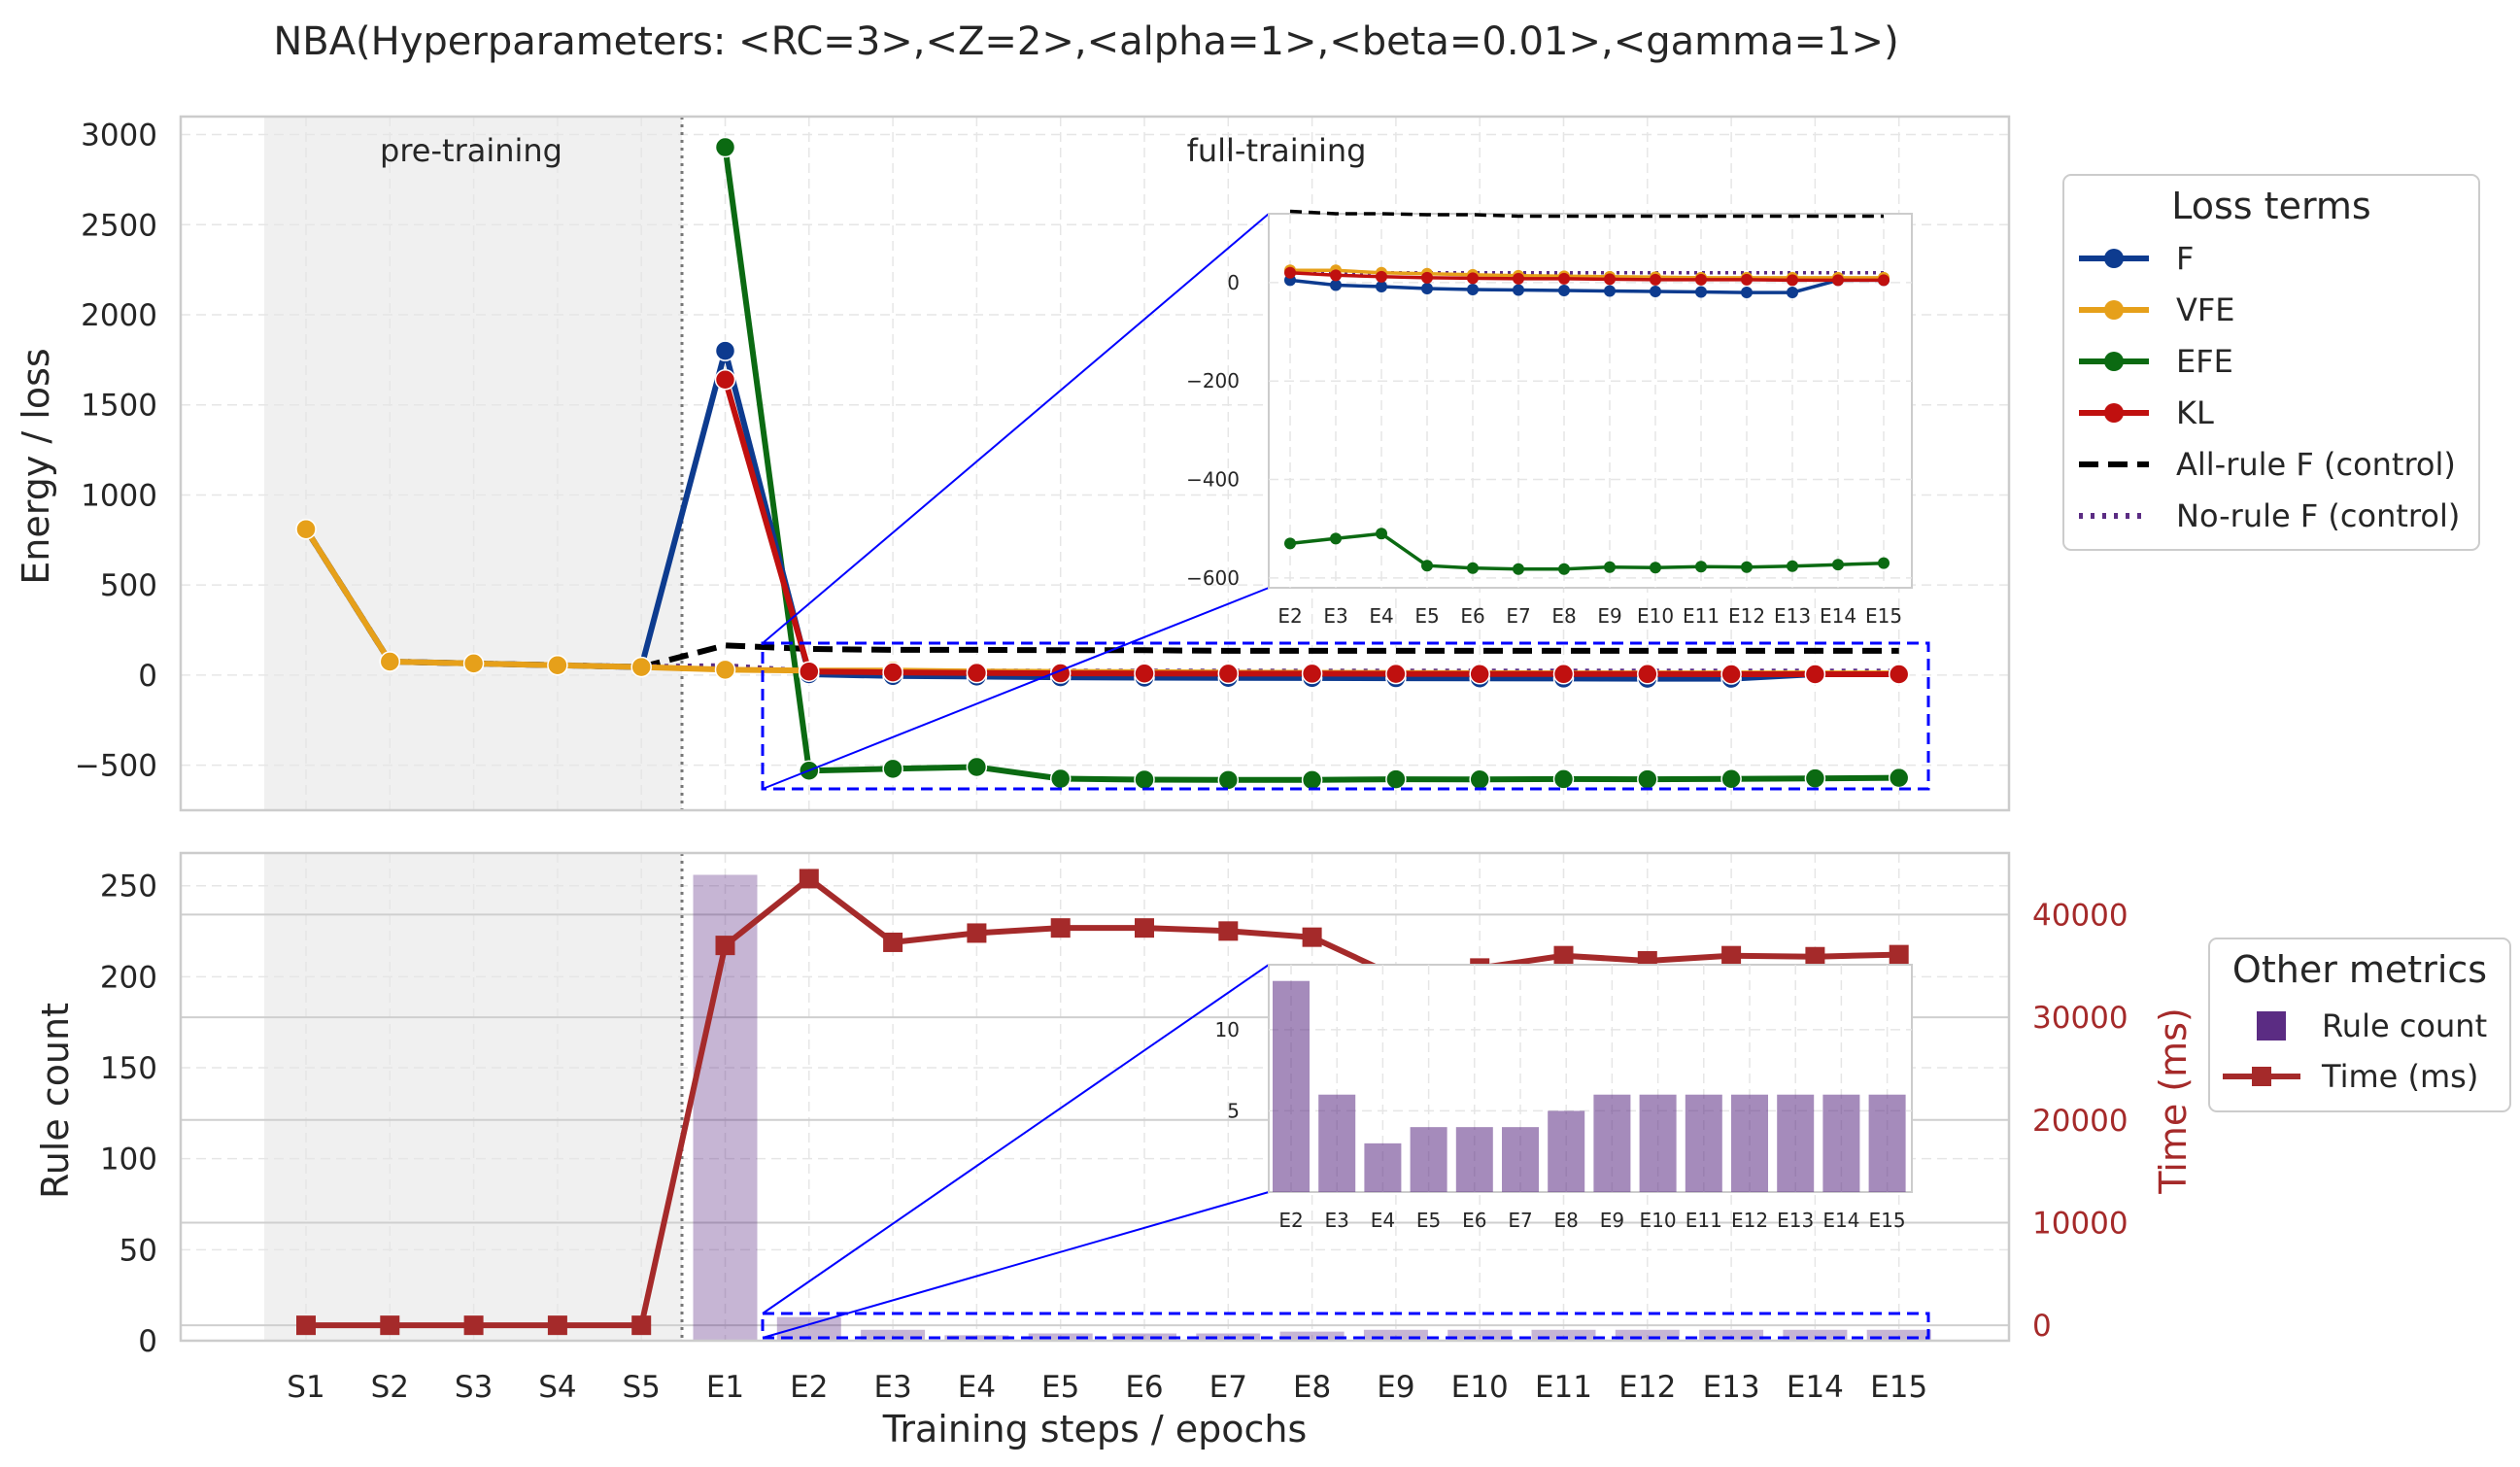  I want to click on inset-series-line-all-rule-f-control, so click(1586, 214).